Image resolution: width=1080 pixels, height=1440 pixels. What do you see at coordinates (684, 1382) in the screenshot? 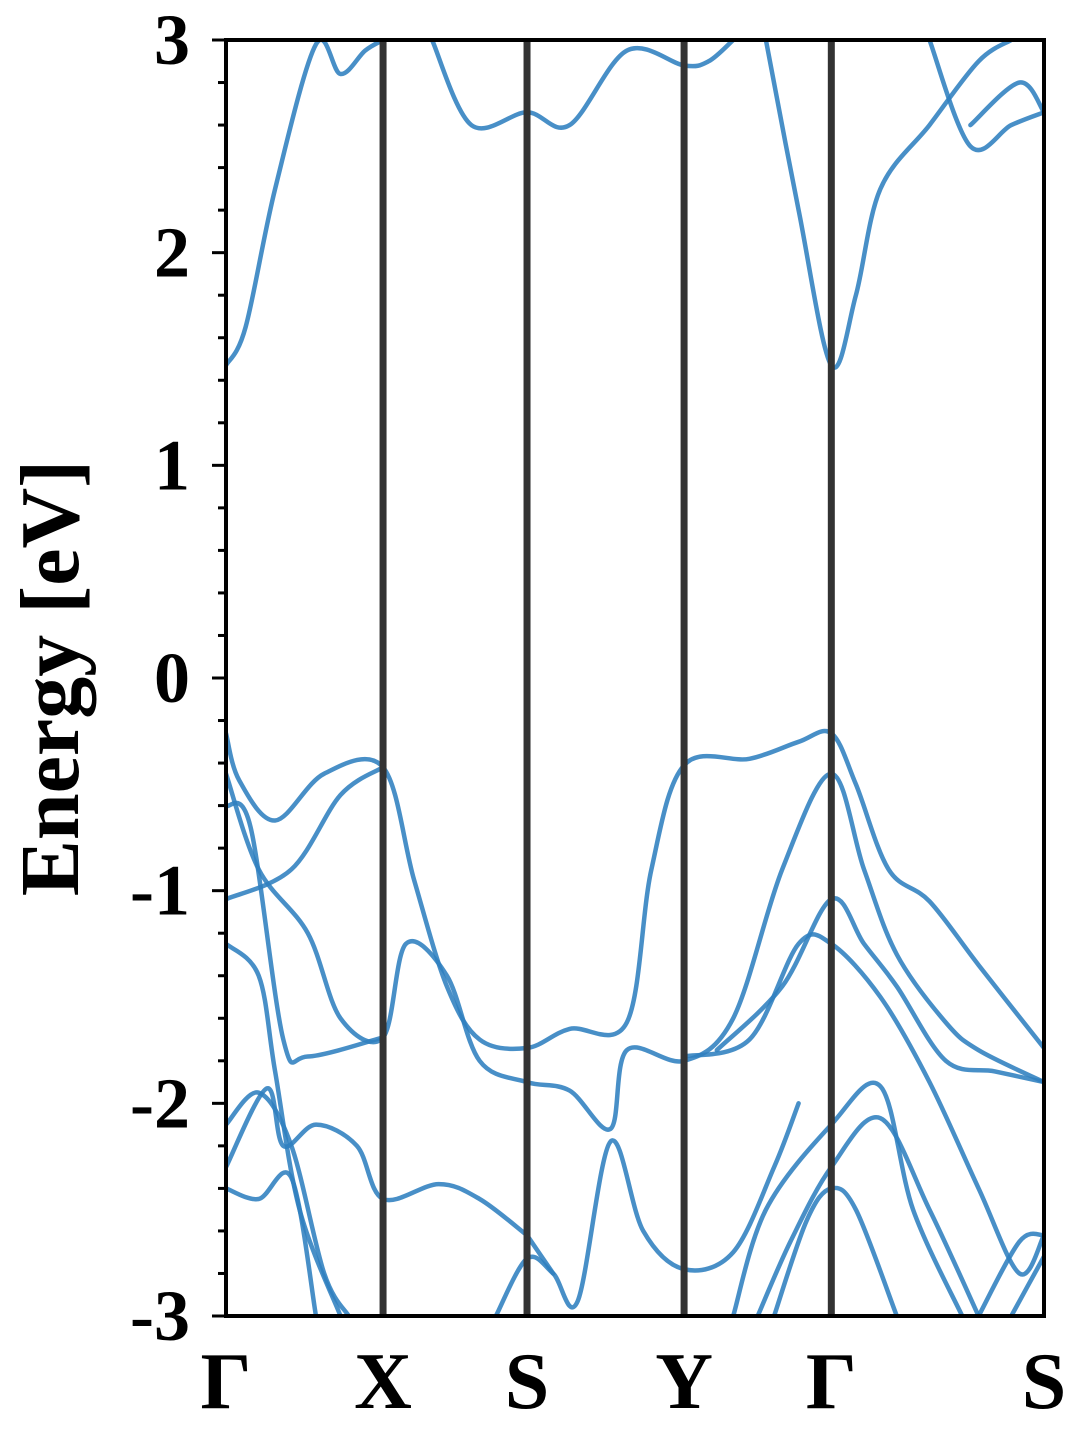
I see `x-tick-label: Y` at bounding box center [684, 1382].